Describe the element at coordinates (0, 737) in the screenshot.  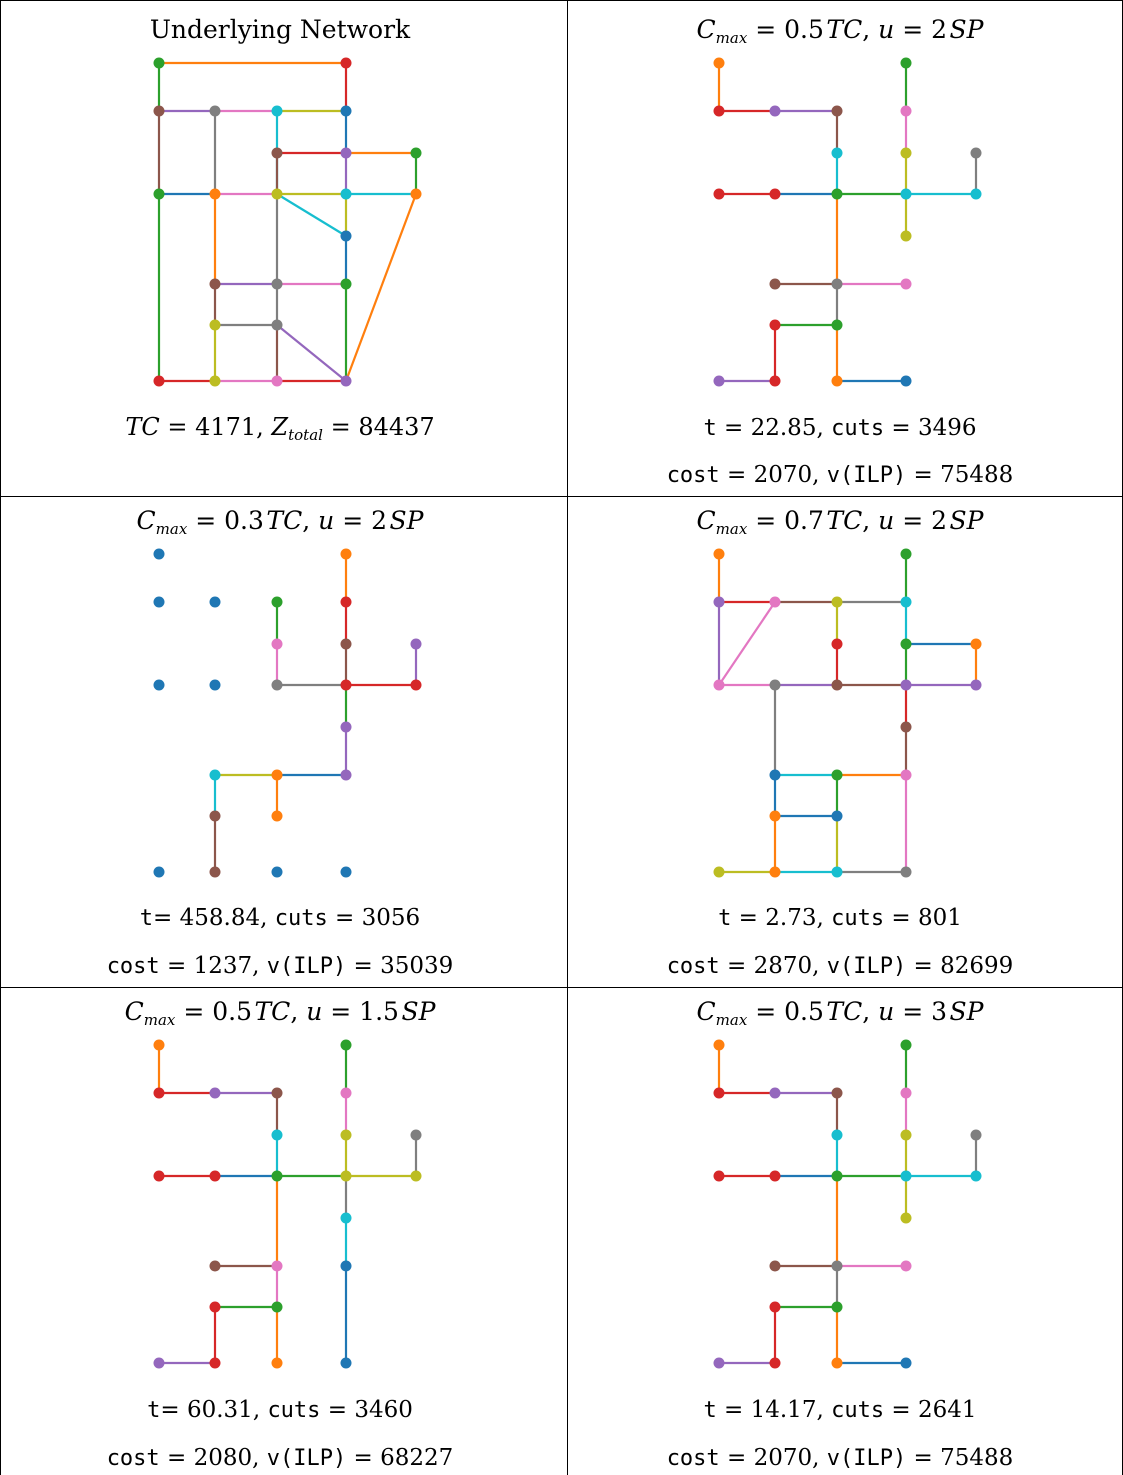
I see `table-border-left` at that location.